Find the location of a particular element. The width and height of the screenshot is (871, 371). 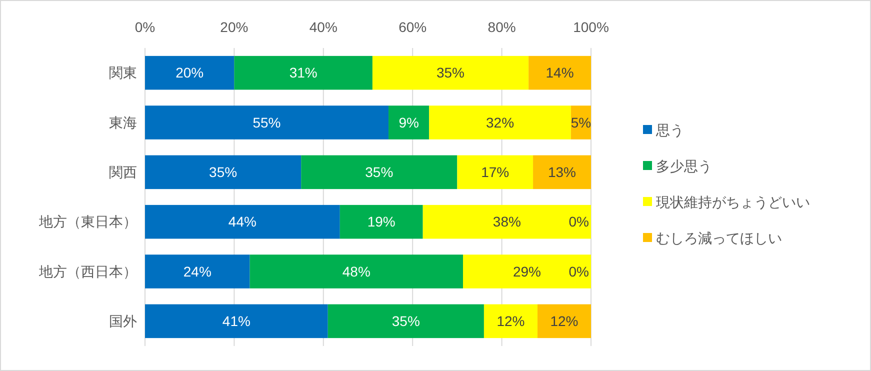

legend-label: 多少思う is located at coordinates (684, 166).